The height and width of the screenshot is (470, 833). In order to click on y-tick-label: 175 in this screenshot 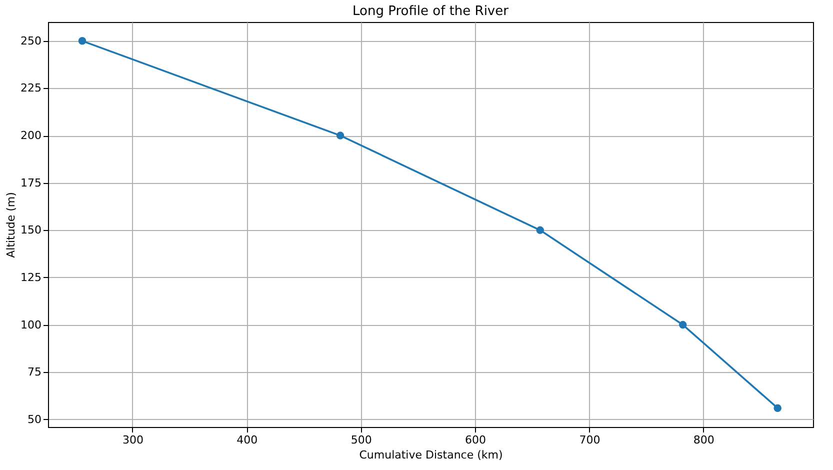, I will do `click(31, 183)`.